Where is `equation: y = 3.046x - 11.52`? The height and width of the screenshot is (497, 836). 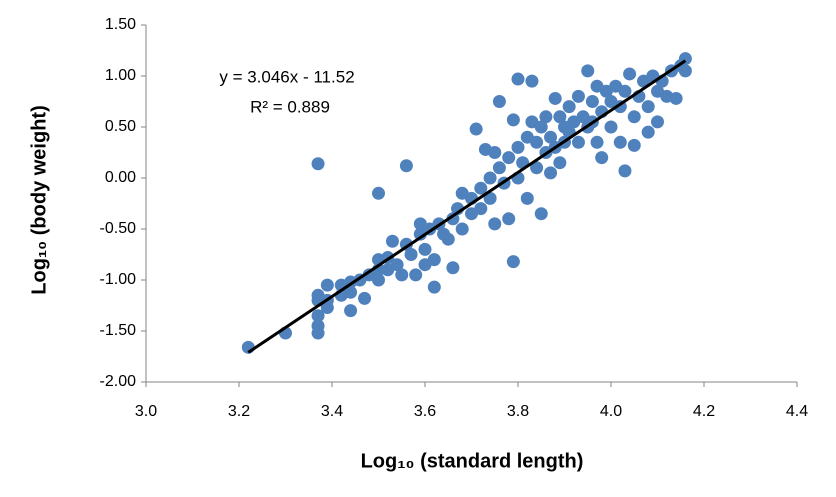 equation: y = 3.046x - 11.52 is located at coordinates (286, 76).